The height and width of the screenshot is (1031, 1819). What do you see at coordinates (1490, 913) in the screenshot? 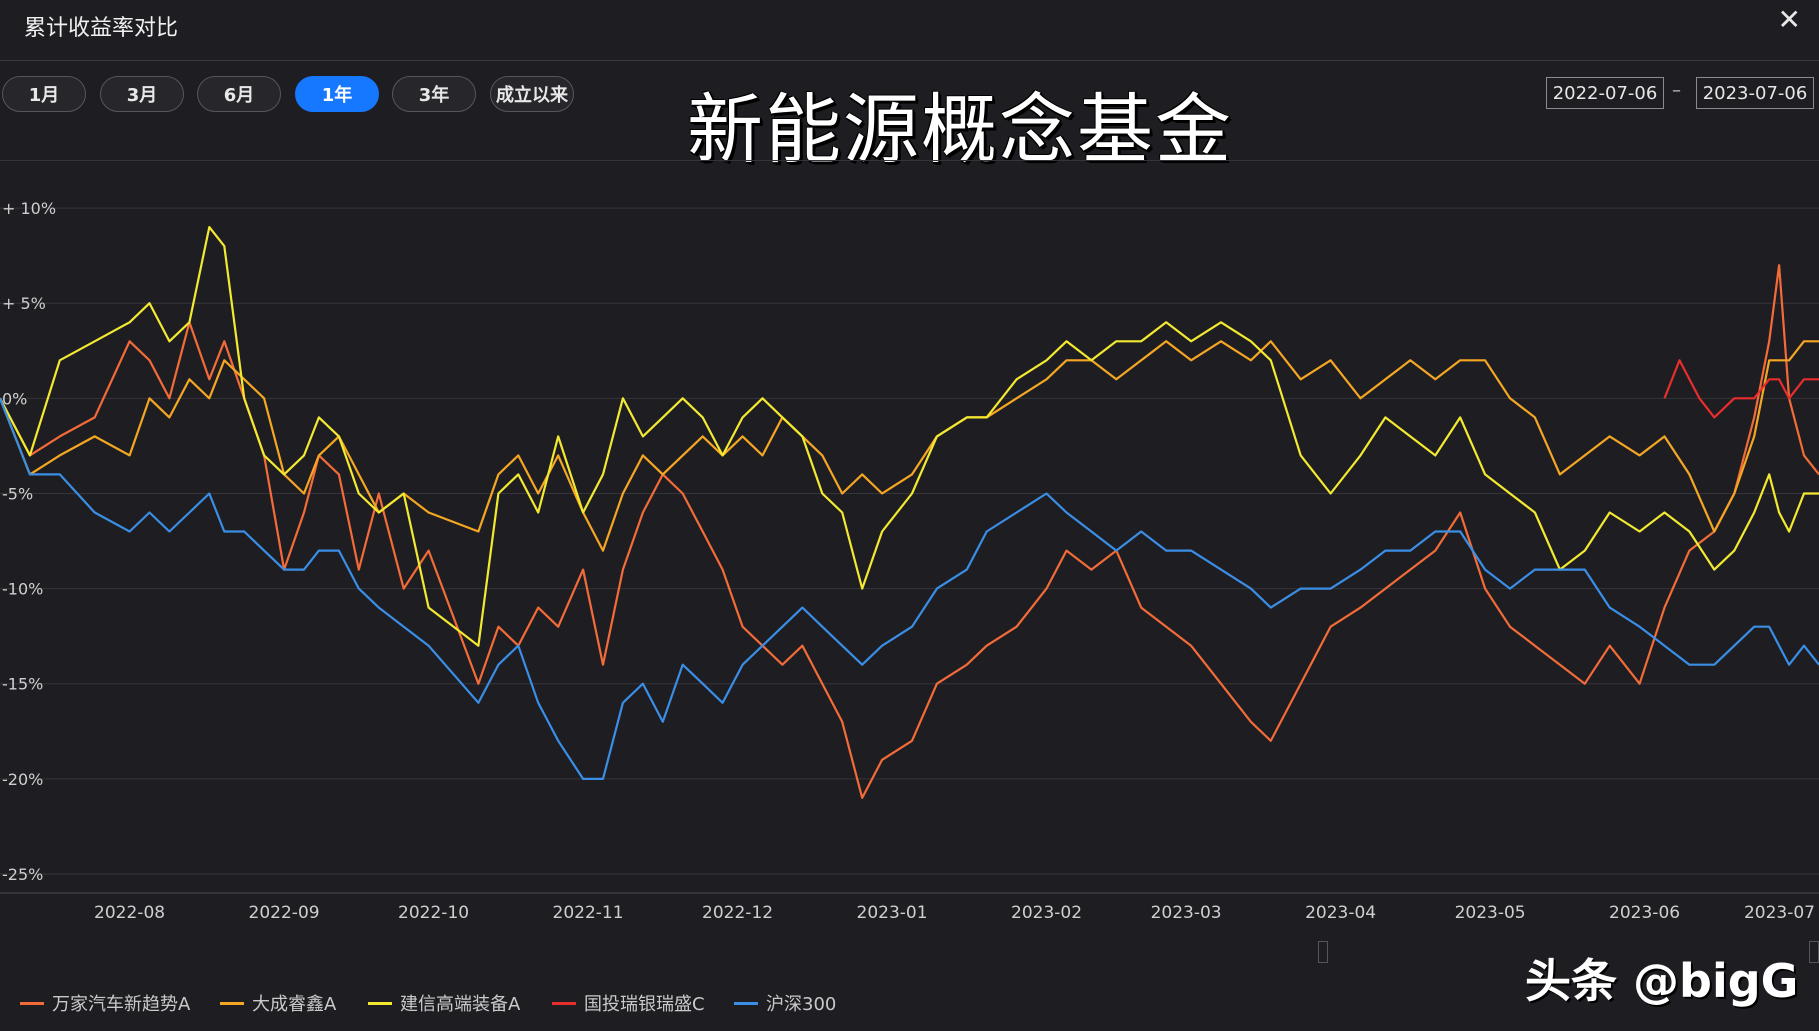
I see `x-tick-label: 2023-05` at bounding box center [1490, 913].